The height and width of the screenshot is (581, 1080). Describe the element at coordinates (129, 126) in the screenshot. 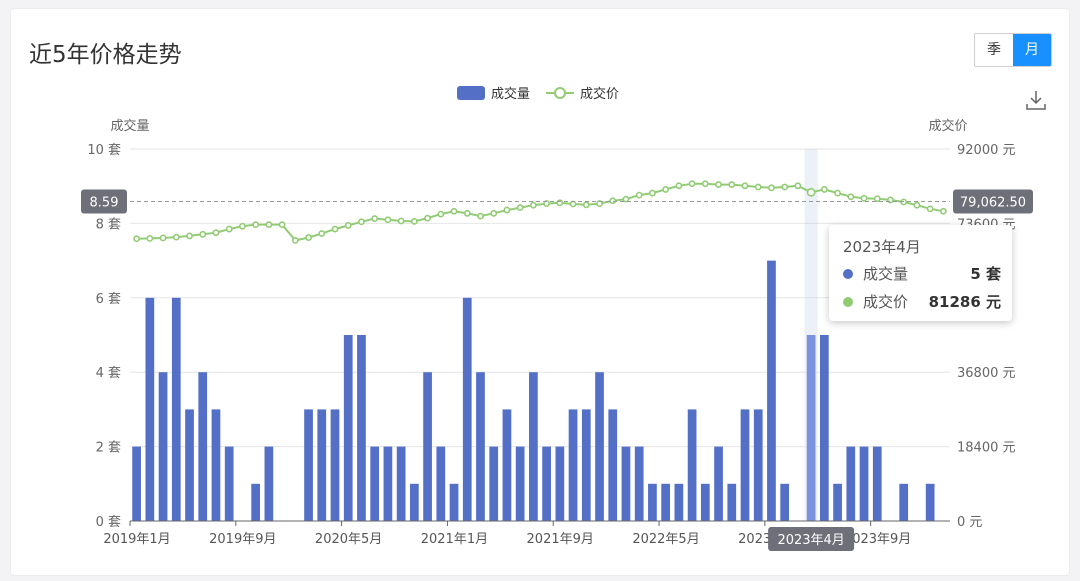

I see `y-axis-left-title: 成交量` at that location.